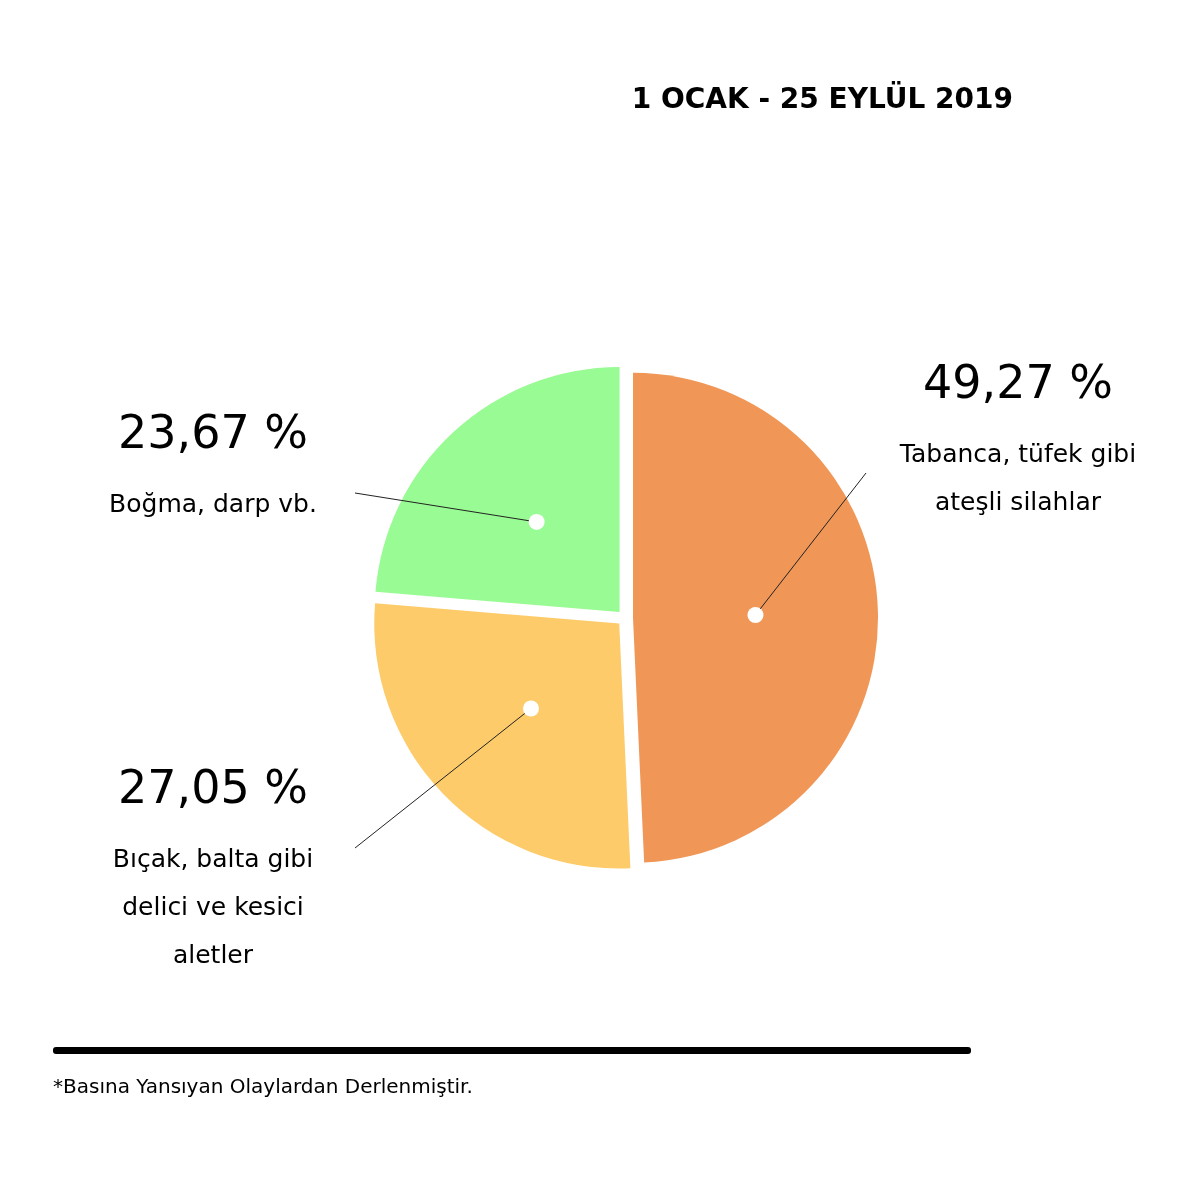 Image resolution: width=1200 pixels, height=1200 pixels. Describe the element at coordinates (822, 98) in the screenshot. I see `chart-title: 1 OCAK - 25 EYLÜL 2019` at that location.